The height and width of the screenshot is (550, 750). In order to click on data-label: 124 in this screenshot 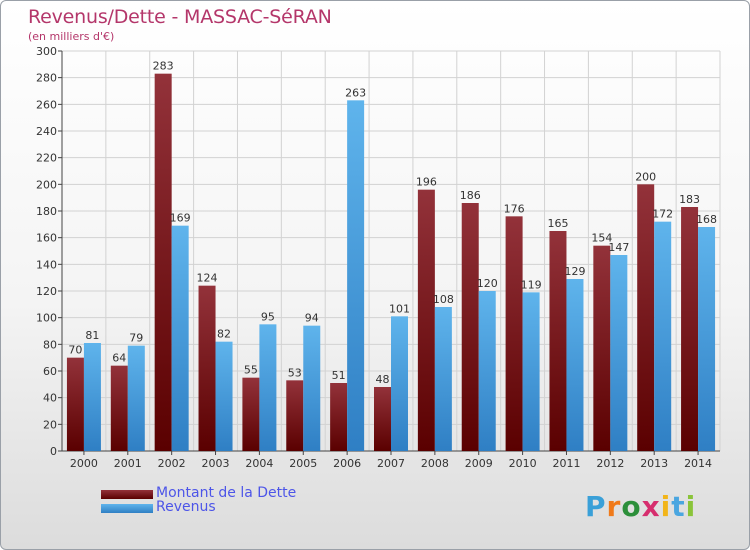, I will do `click(207, 278)`.